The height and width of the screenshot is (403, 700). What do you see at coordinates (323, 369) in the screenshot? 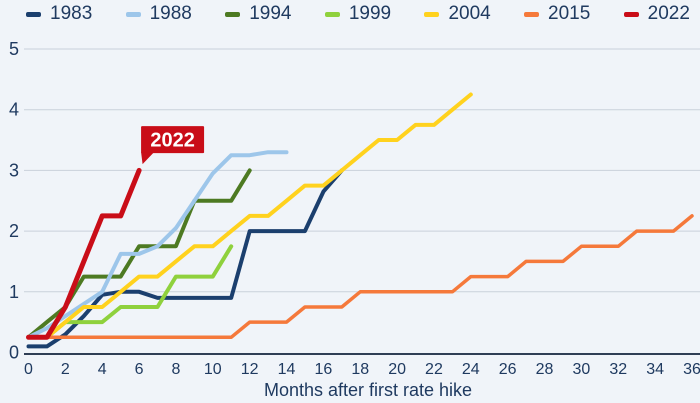
I see `x-tick-label-16: 16` at bounding box center [323, 369].